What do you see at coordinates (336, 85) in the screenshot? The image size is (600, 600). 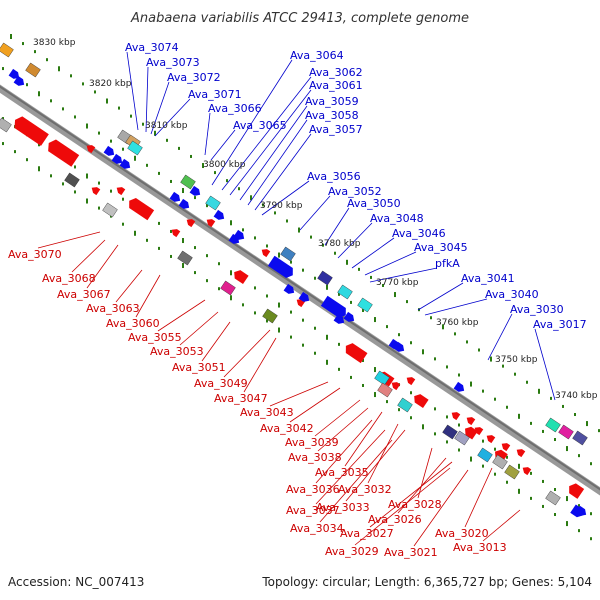 I see `gene-label-forward: Ava_3061` at bounding box center [336, 85].